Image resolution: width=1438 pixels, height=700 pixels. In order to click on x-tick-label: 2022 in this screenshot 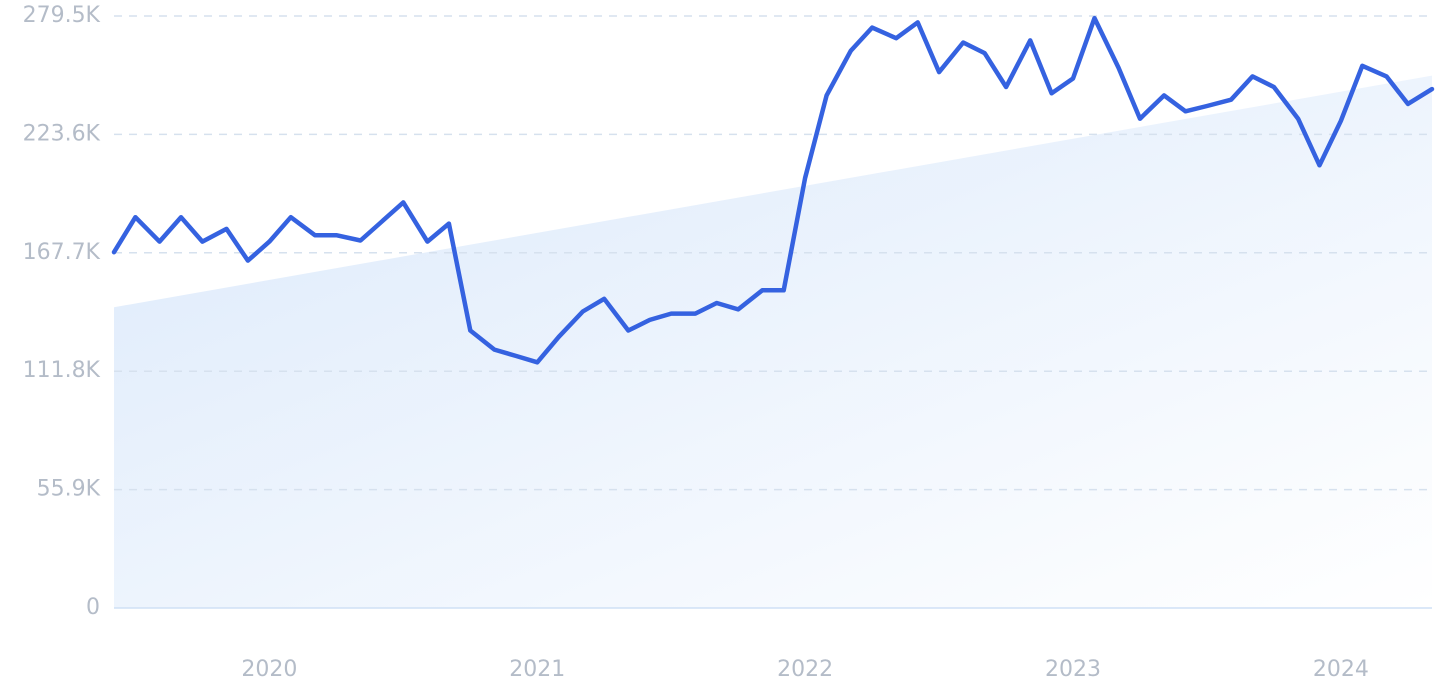, I will do `click(805, 669)`.